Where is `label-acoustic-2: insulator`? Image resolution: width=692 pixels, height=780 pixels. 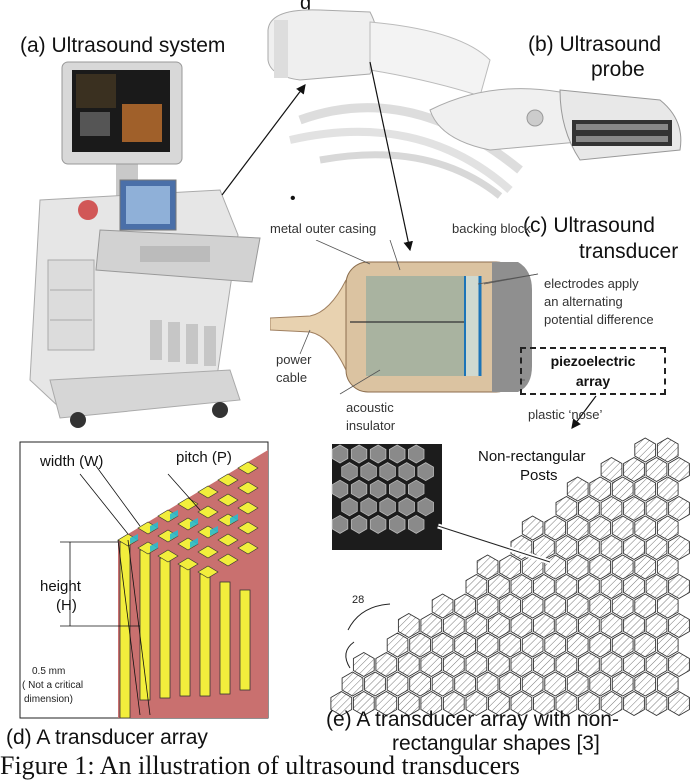
label-acoustic-2: insulator is located at coordinates (371, 425).